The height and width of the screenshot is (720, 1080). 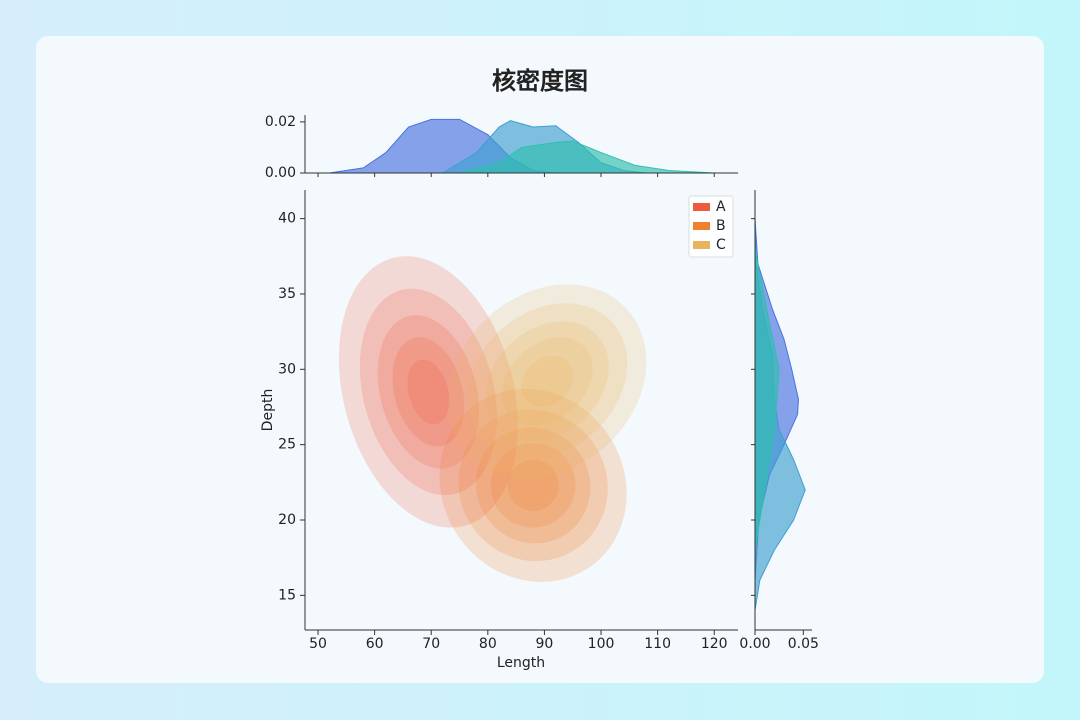 I want to click on chart-title: 核密度图, so click(x=540, y=81).